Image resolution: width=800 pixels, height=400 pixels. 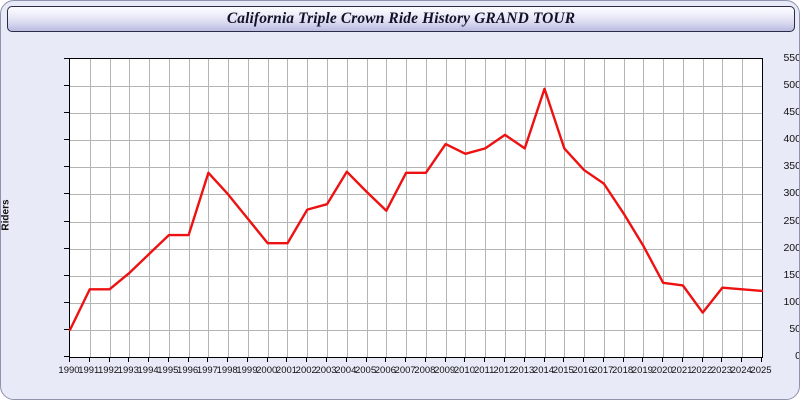 I want to click on x-tick-label: 2022, so click(x=702, y=370).